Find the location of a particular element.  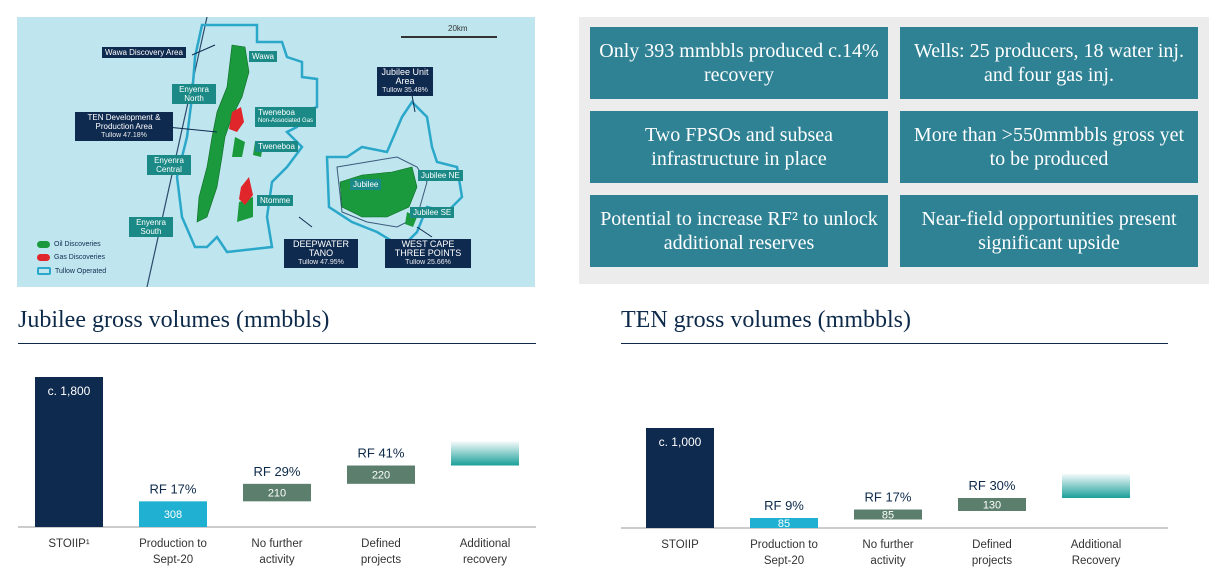

rf-label: RF 9% is located at coordinates (784, 505).